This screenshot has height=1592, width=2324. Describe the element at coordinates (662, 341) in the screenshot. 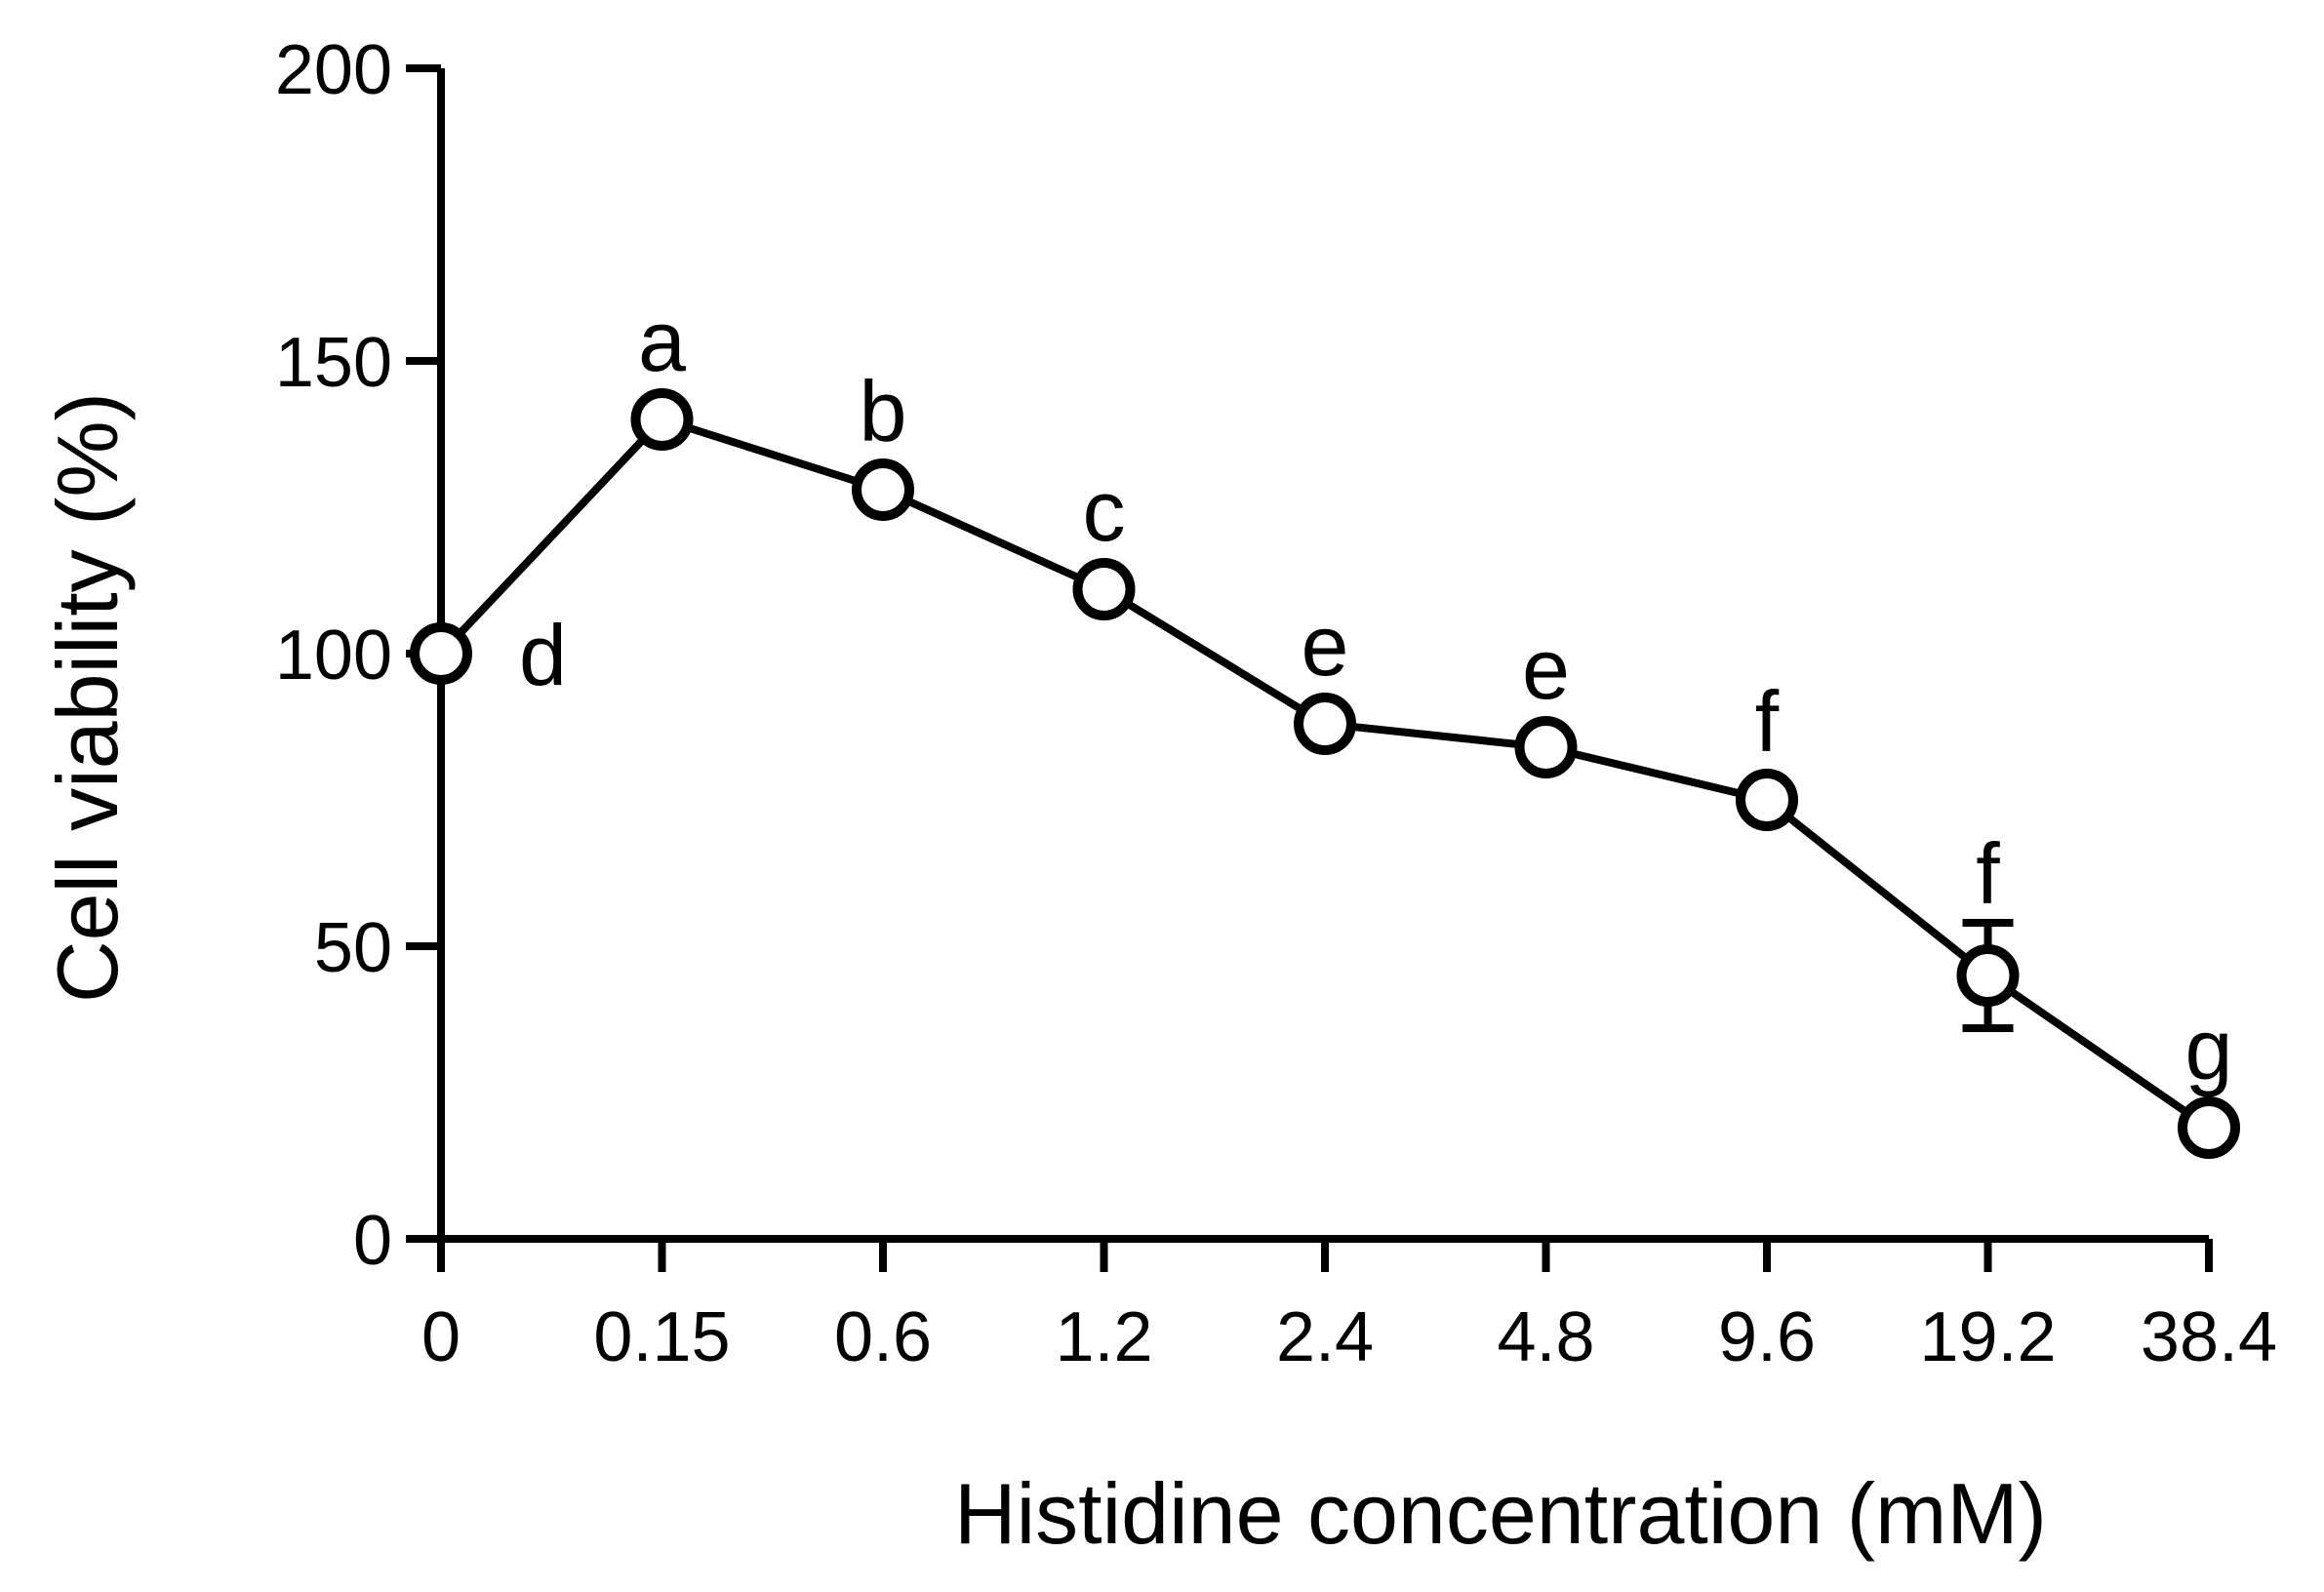

I see `significance-letter: a` at that location.